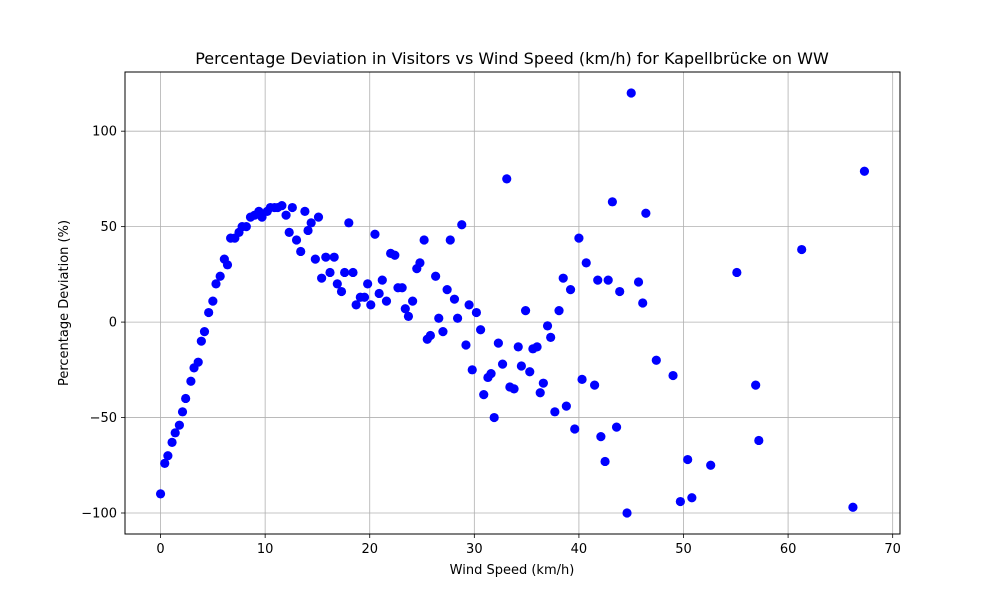 The image size is (1000, 600). I want to click on y-tick-label: 50, so click(108, 227).